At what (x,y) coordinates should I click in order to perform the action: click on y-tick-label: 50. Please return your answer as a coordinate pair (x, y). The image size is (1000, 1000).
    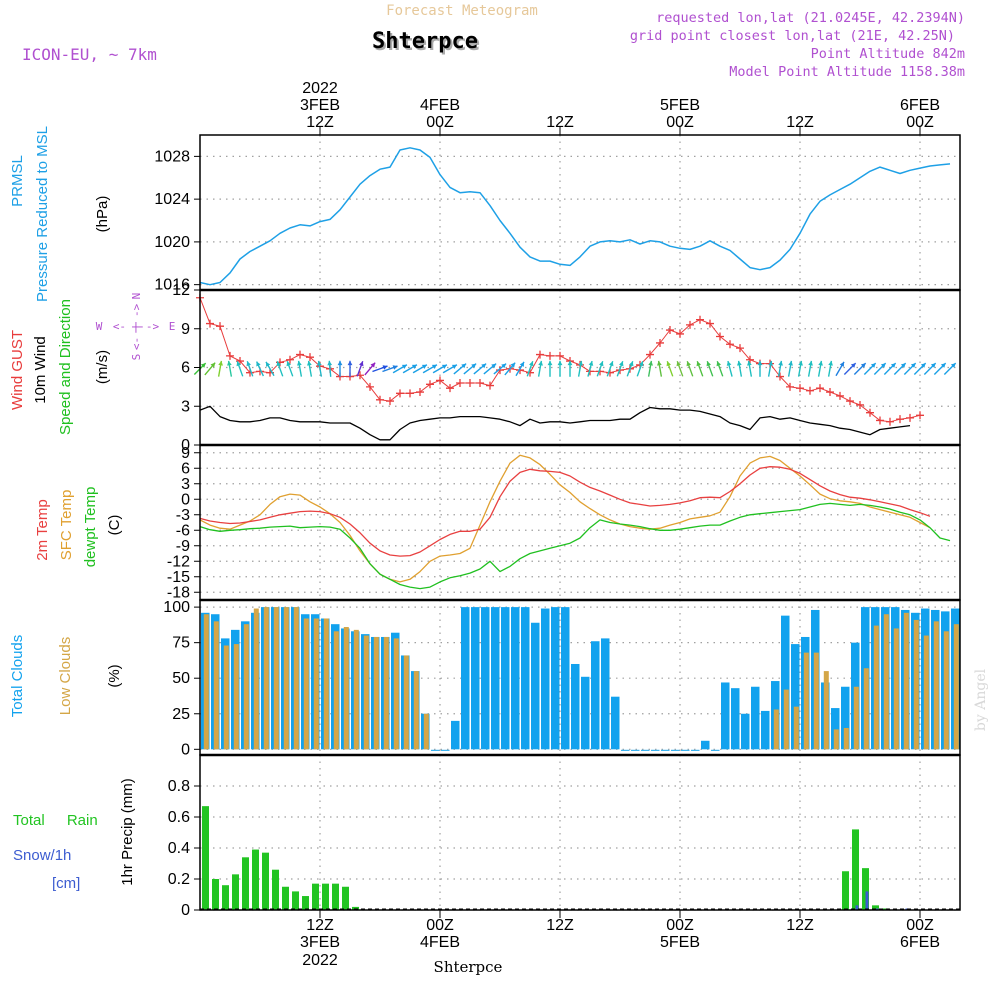
    Looking at the image, I should click on (181, 678).